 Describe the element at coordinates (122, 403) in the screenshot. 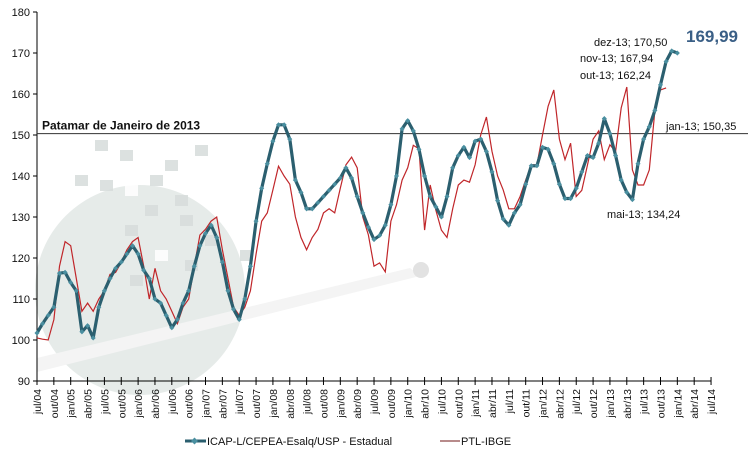

I see `x-tick-label: out/05` at that location.